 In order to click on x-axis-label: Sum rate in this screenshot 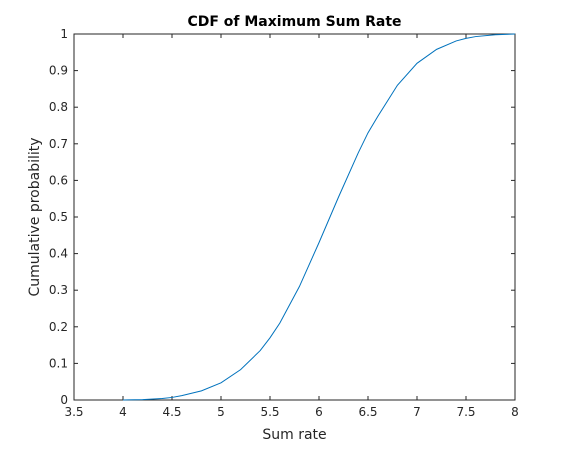, I will do `click(294, 435)`.